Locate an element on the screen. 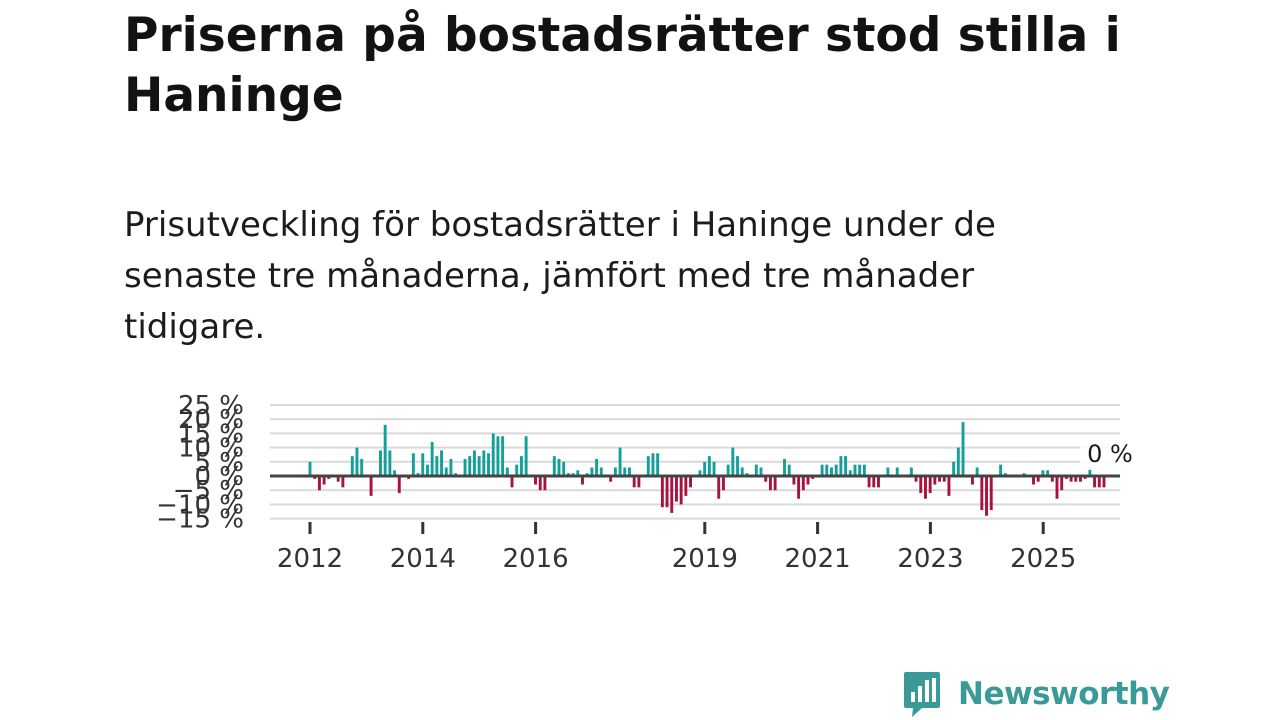 The height and width of the screenshot is (720, 1280). axes is located at coordinates (695, 504).